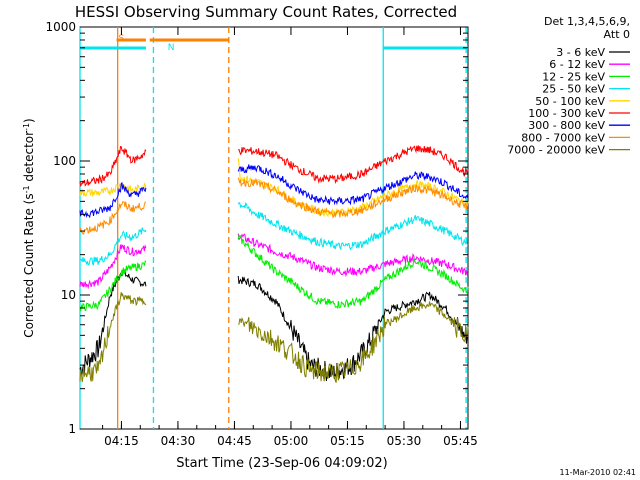 This screenshot has width=640, height=480. What do you see at coordinates (26, 189) in the screenshot?
I see `y-axis-label-sup1: -1` at bounding box center [26, 189].